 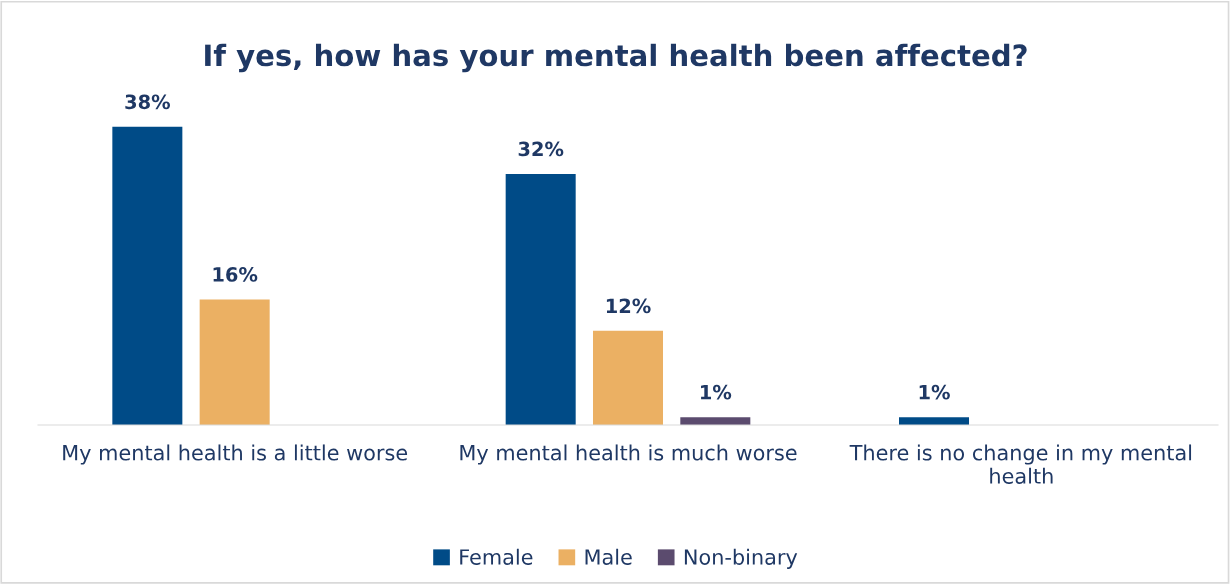 I want to click on chart-title: If yes, how has your mental health been affected?, so click(x=616, y=58).